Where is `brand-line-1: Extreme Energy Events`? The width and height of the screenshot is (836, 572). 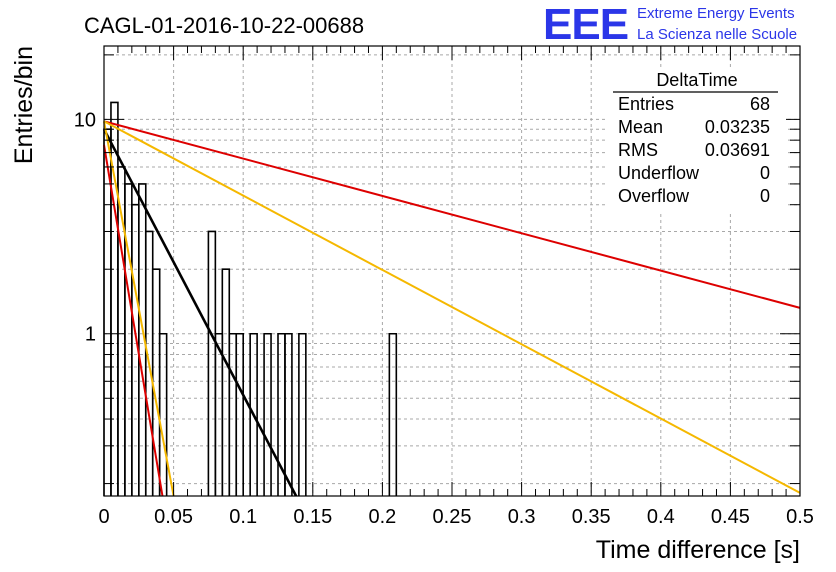 brand-line-1: Extreme Energy Events is located at coordinates (716, 13).